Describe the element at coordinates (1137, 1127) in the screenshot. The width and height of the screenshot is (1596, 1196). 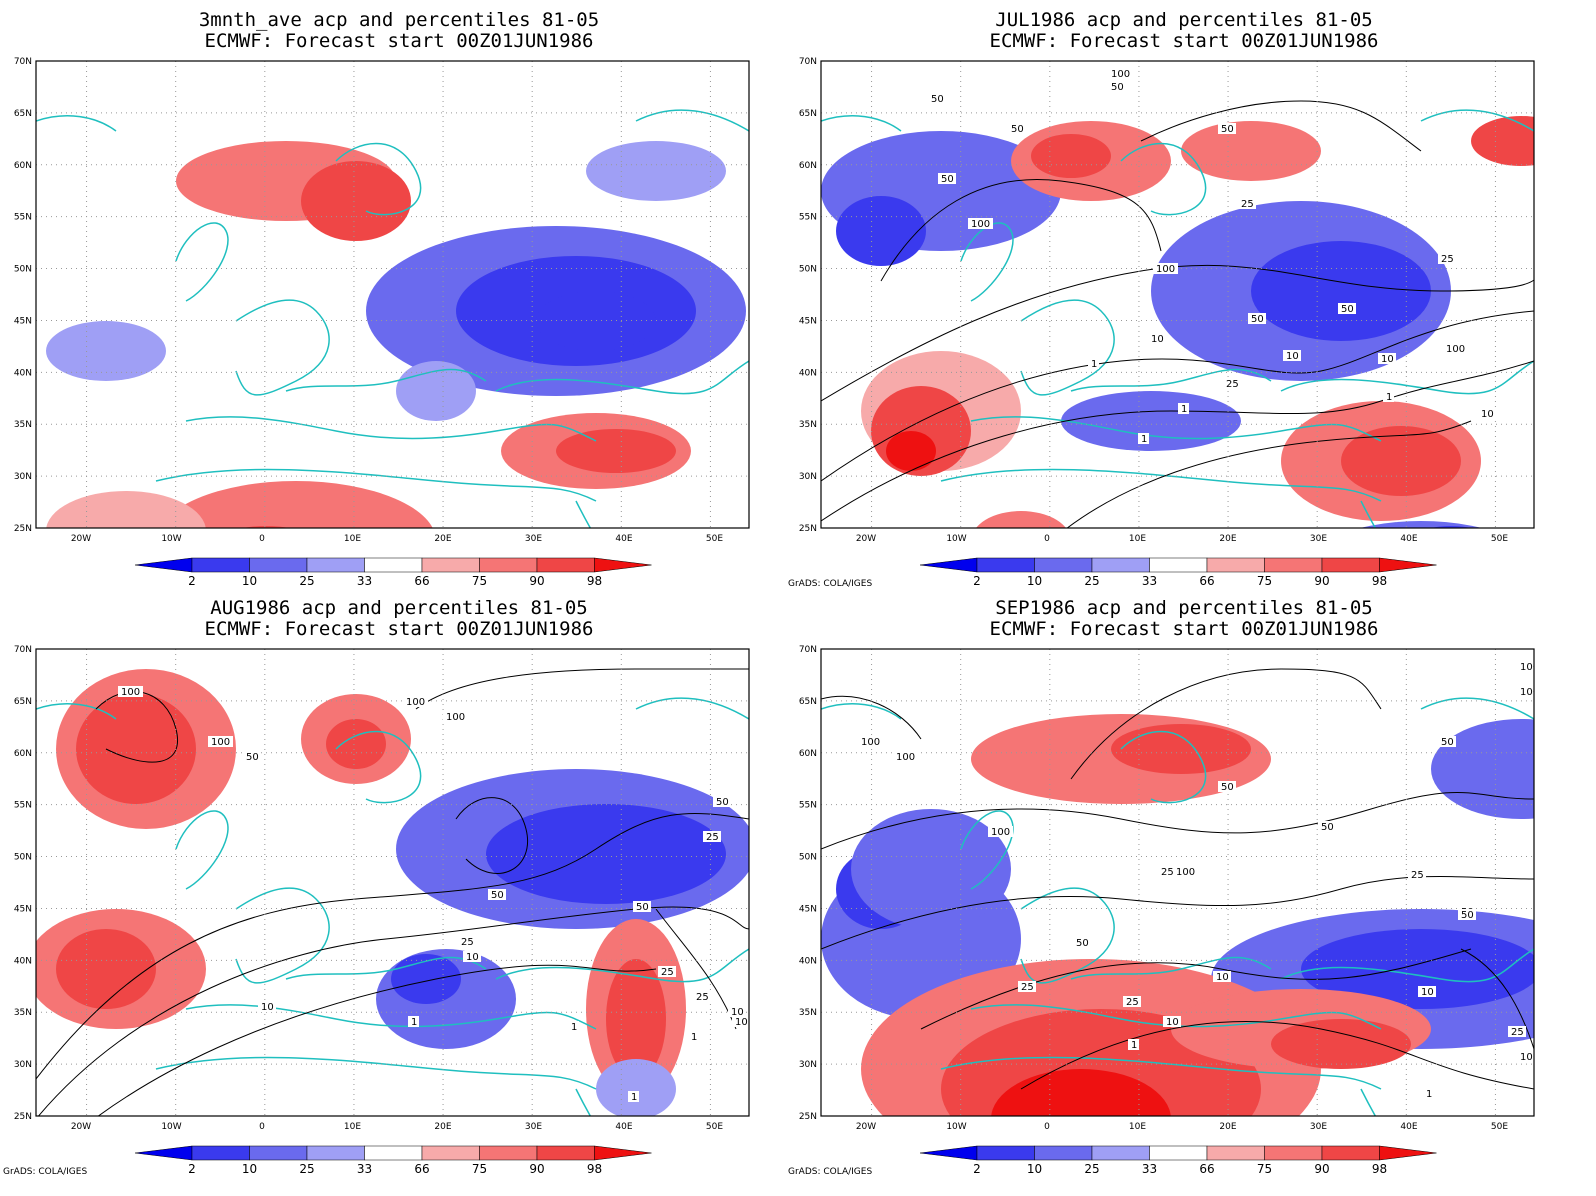
I see `x-tick-label: 10E` at that location.